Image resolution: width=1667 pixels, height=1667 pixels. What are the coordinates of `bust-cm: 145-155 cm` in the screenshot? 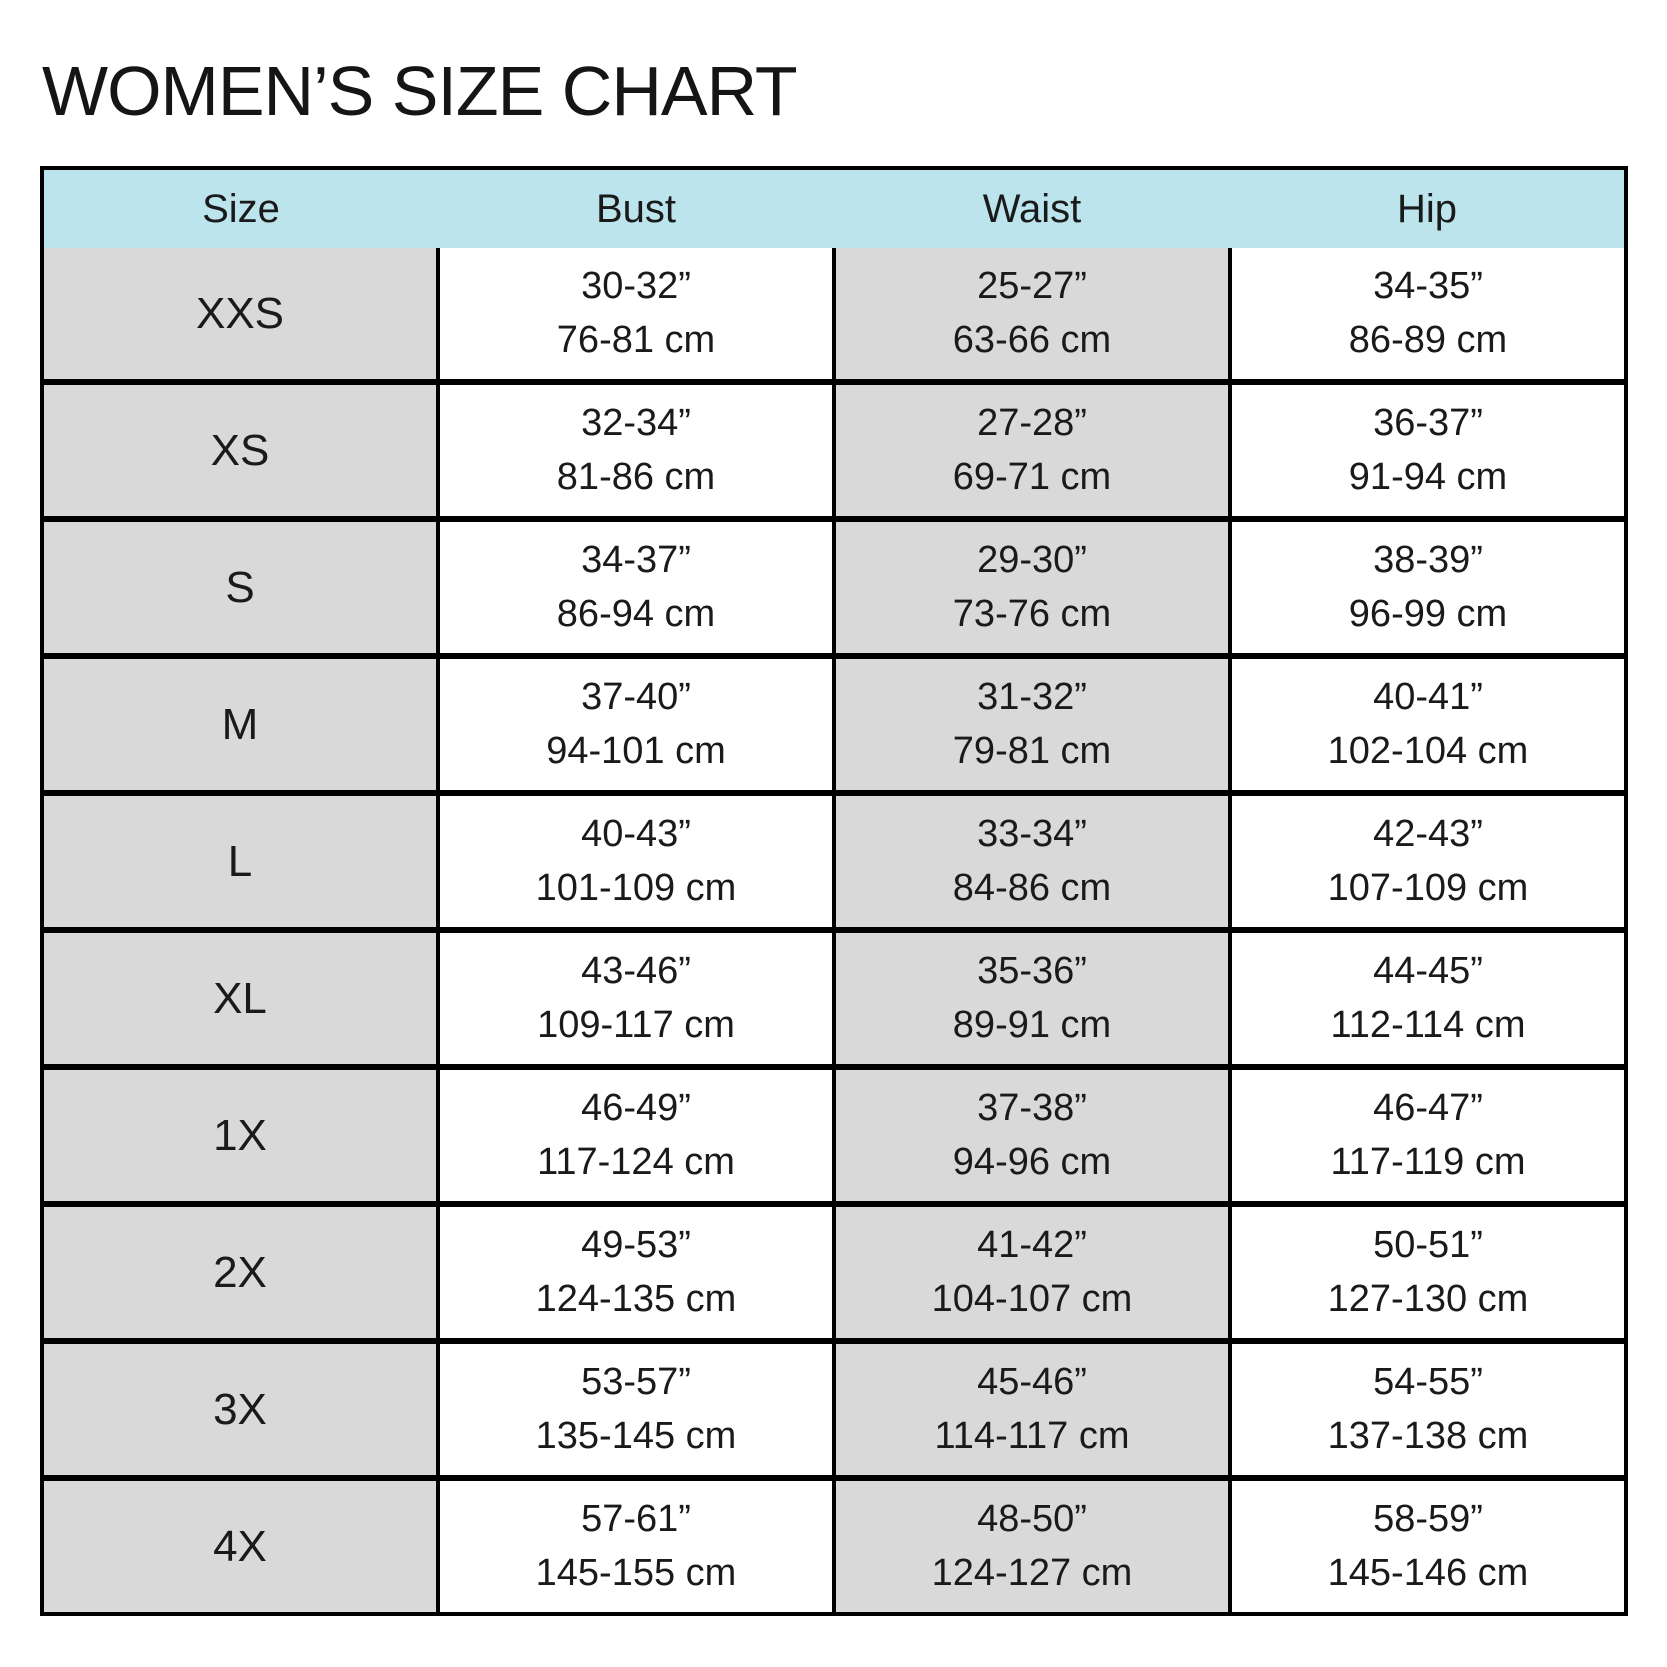 It's located at (636, 1572).